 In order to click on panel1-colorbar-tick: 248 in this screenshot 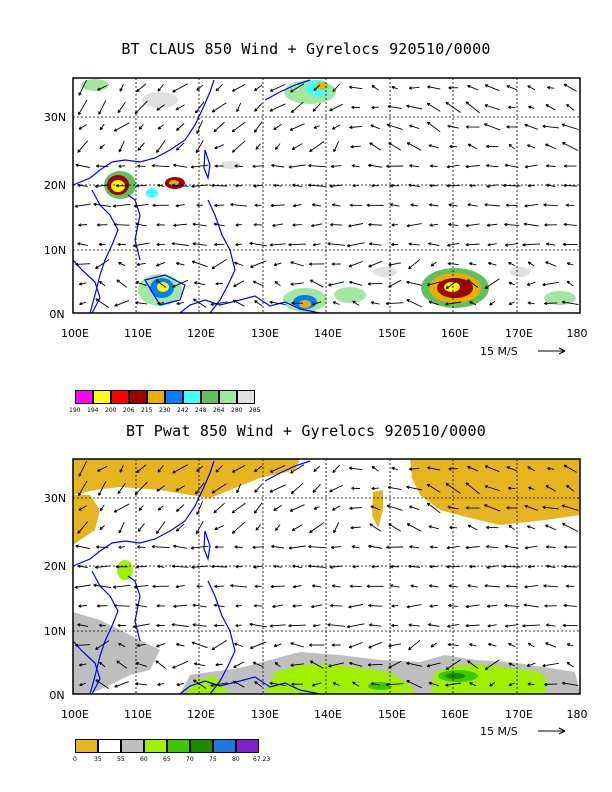, I will do `click(201, 410)`.